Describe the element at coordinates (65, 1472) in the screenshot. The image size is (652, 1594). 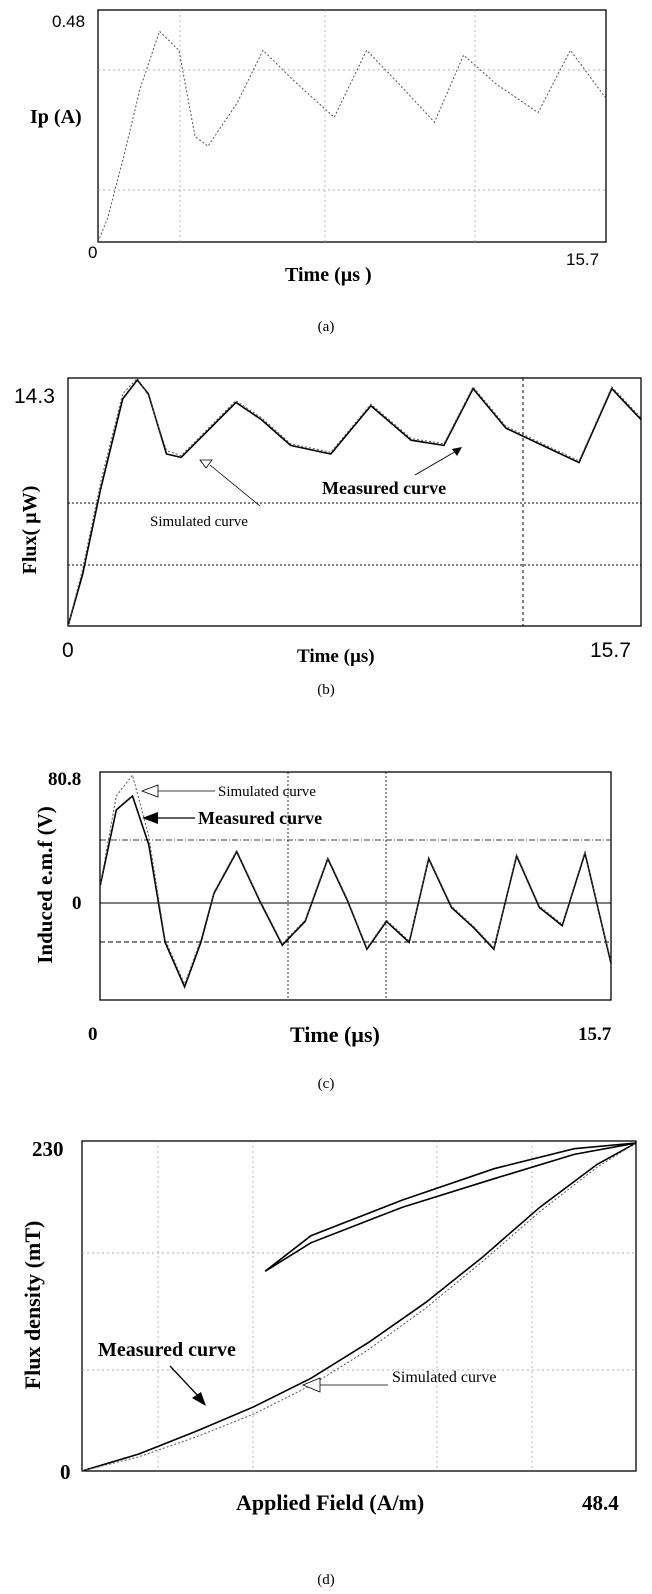
I see `y-tick-label-d-zero: 0` at that location.